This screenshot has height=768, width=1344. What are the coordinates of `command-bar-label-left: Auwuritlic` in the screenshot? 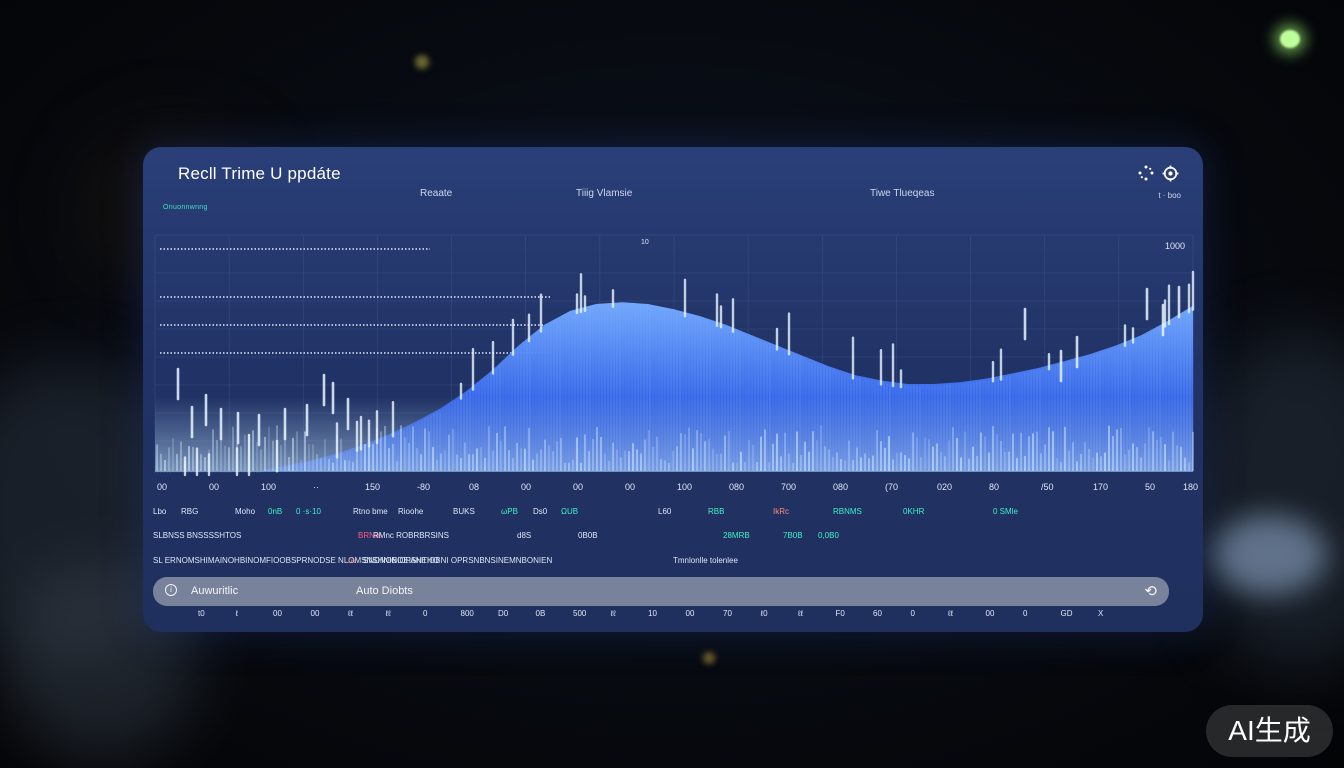 It's located at (215, 591).